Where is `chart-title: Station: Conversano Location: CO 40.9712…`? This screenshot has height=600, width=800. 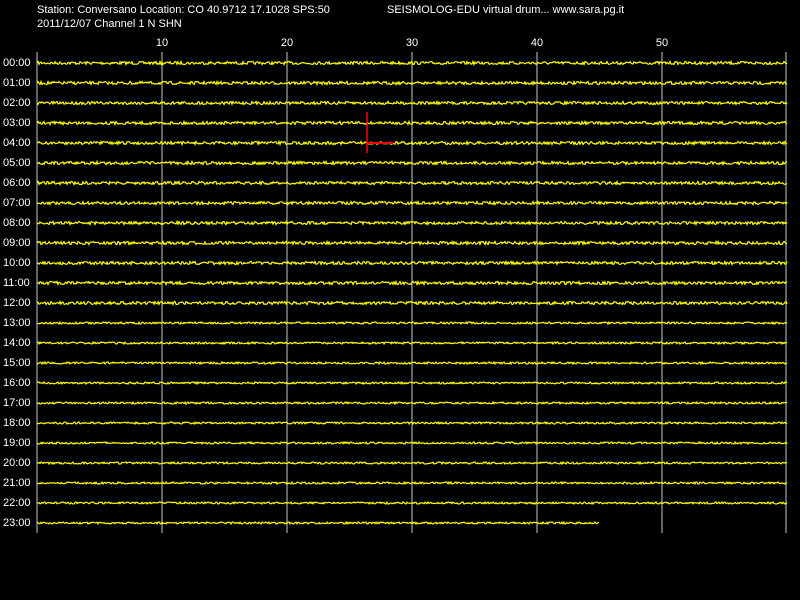
chart-title: Station: Conversano Location: CO 40.9712… is located at coordinates (183, 10).